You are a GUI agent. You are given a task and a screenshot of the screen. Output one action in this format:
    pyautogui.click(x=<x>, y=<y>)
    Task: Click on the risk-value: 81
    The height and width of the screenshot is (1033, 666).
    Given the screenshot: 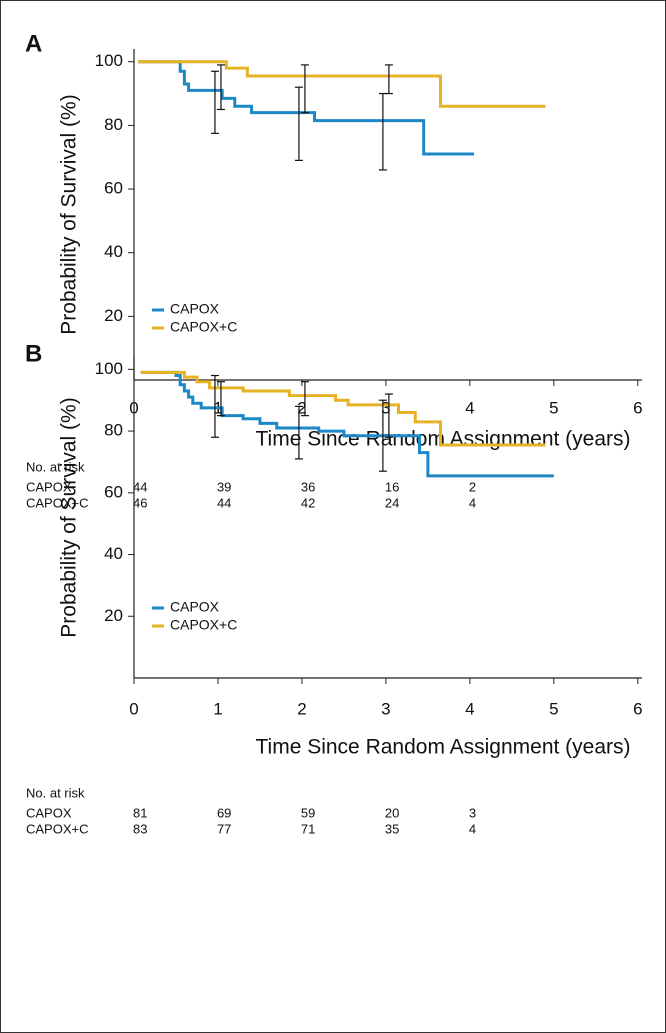 What is the action you would take?
    pyautogui.click(x=140, y=812)
    